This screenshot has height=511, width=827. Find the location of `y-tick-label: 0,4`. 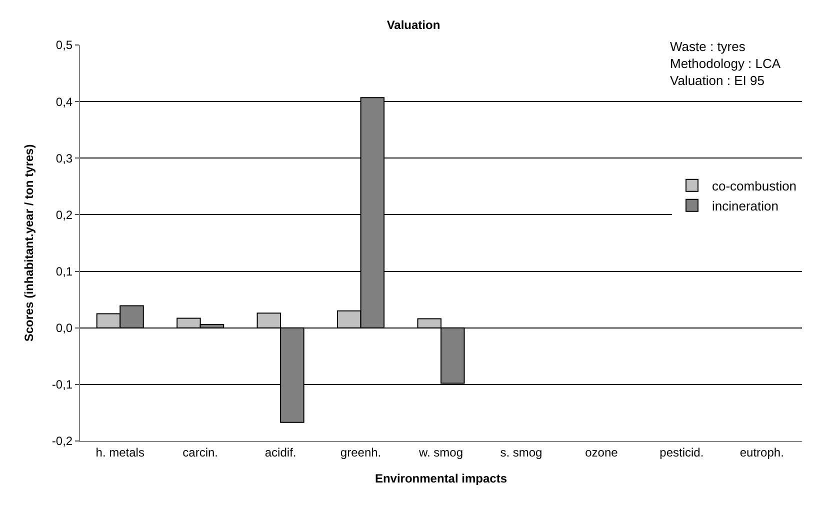

y-tick-label: 0,4 is located at coordinates (64, 101).